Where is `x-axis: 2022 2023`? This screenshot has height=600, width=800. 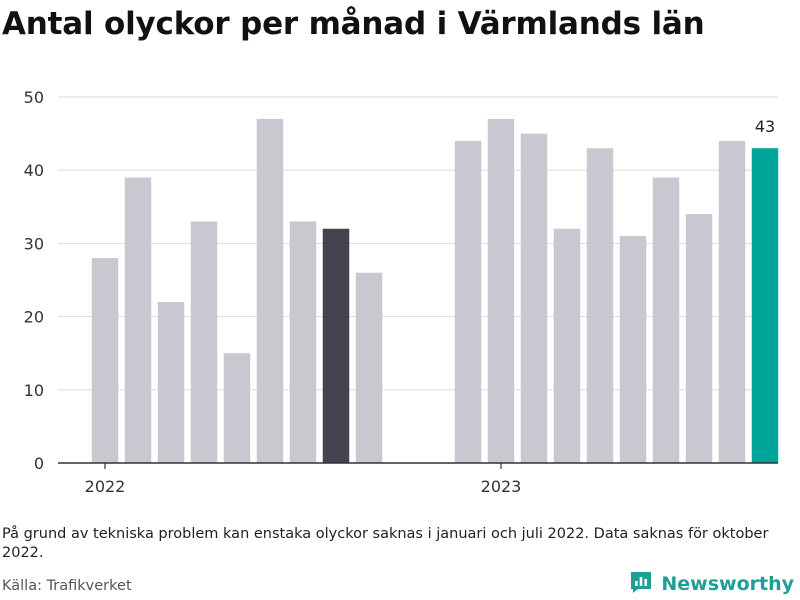 x-axis: 2022 2023 is located at coordinates (418, 479).